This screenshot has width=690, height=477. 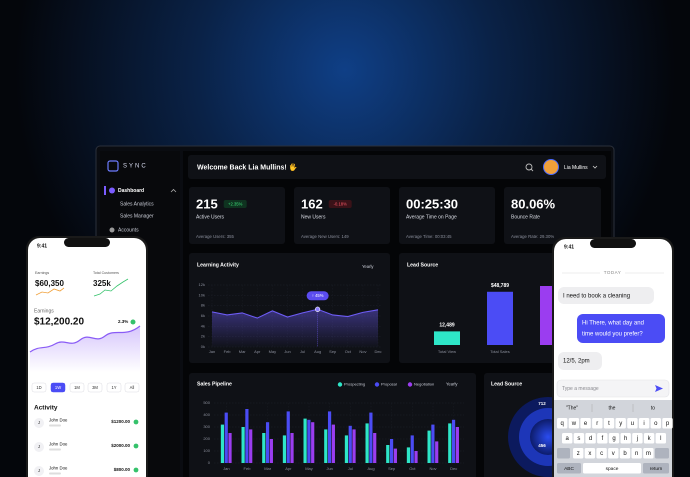 I want to click on kpi-average: Average Time: 00:03:45, so click(x=429, y=236).